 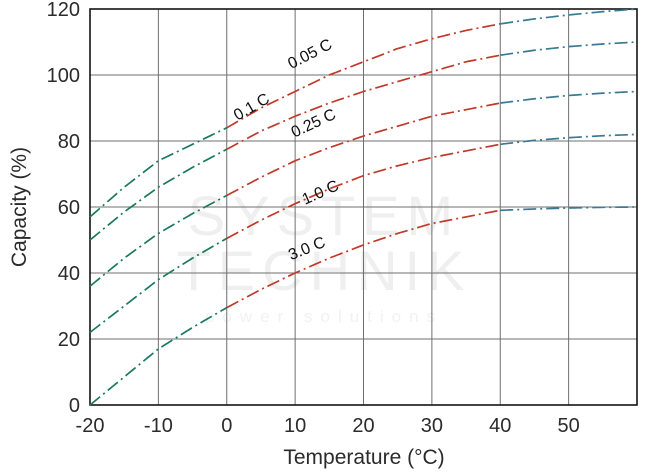 I want to click on curve-0-05-c-mid, so click(x=363, y=76).